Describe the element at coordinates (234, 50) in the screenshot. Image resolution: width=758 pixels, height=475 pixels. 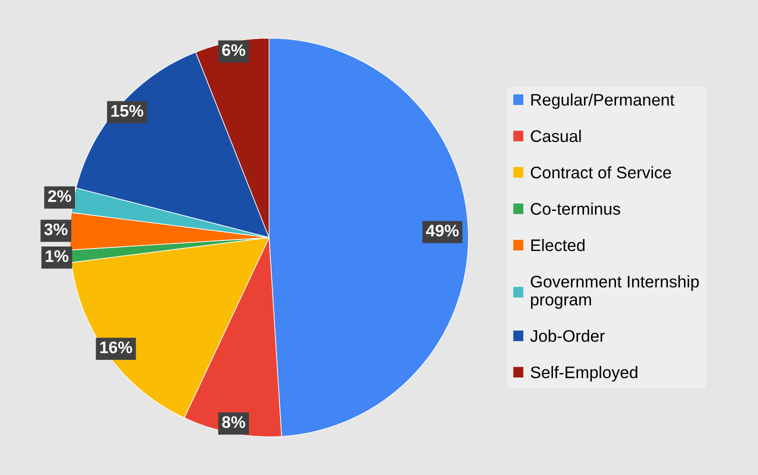
I see `data-label: 6%` at that location.